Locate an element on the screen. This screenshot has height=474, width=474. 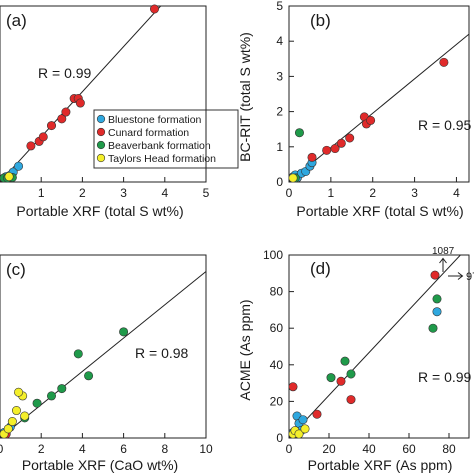
panel-d-r-annotation: R = 0.99 is located at coordinates (445, 377).